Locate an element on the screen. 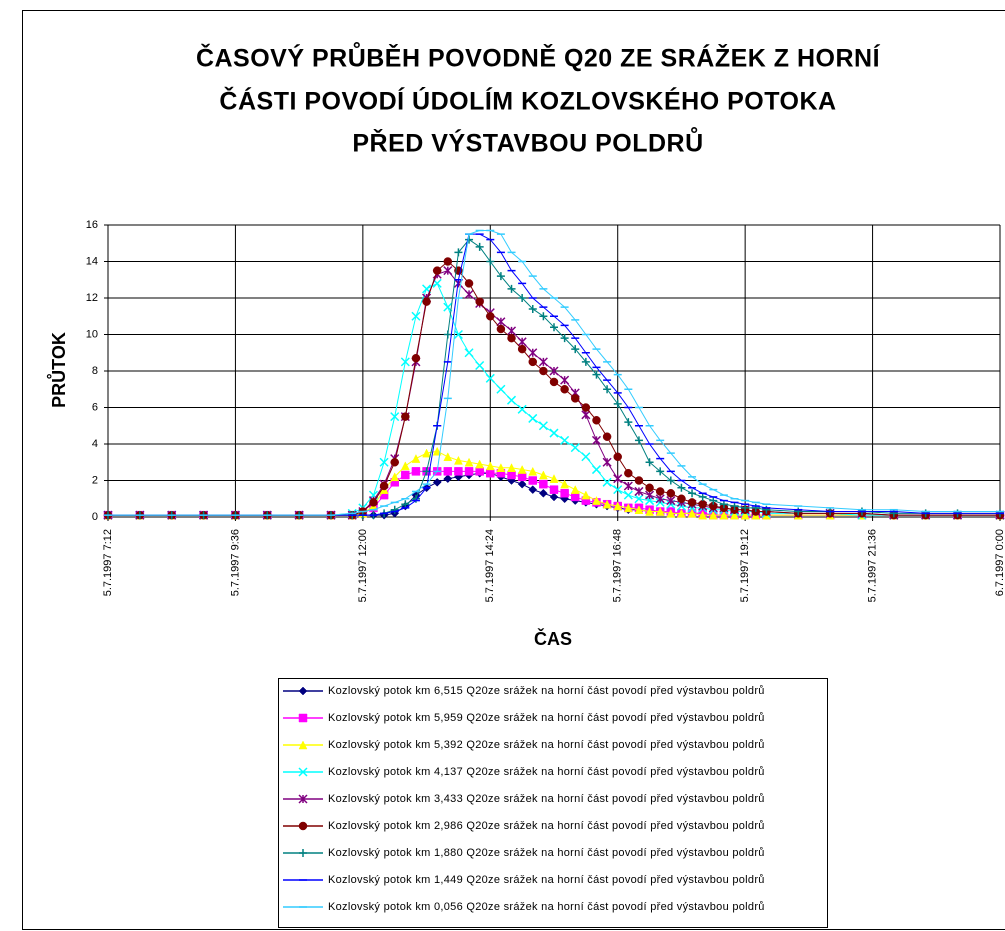  y-axis-title: PRŮTOK is located at coordinates (58, 370).